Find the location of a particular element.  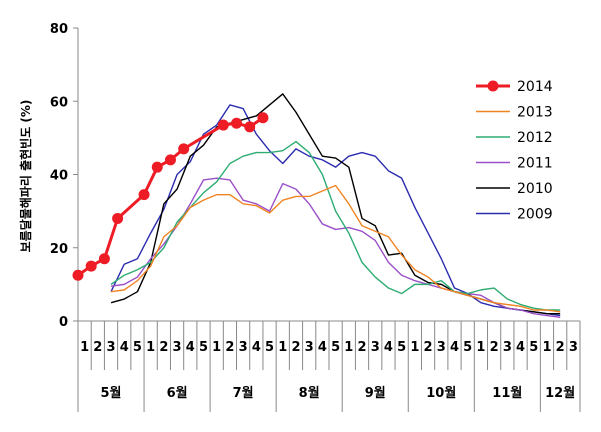

y-tick-label: 0 is located at coordinates (63, 322).